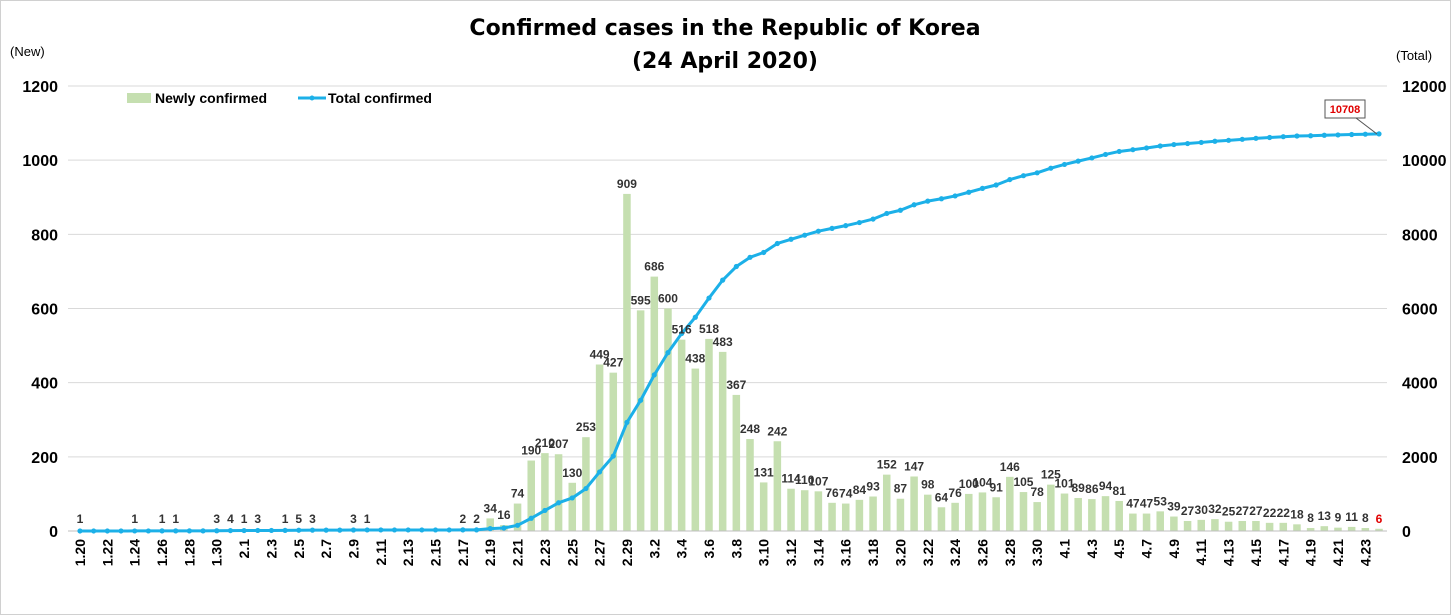 The width and height of the screenshot is (1451, 615). What do you see at coordinates (818, 511) in the screenshot?
I see `bar-3.14` at bounding box center [818, 511].